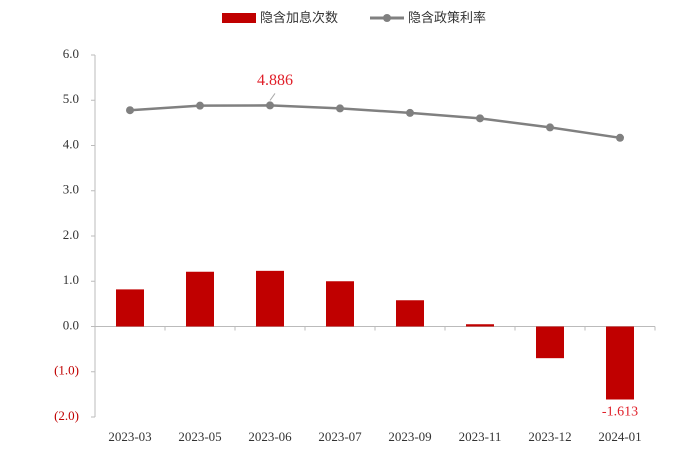 Image resolution: width=697 pixels, height=461 pixels. Describe the element at coordinates (66, 370) in the screenshot. I see `y-tick-label: (1.0)` at that location.